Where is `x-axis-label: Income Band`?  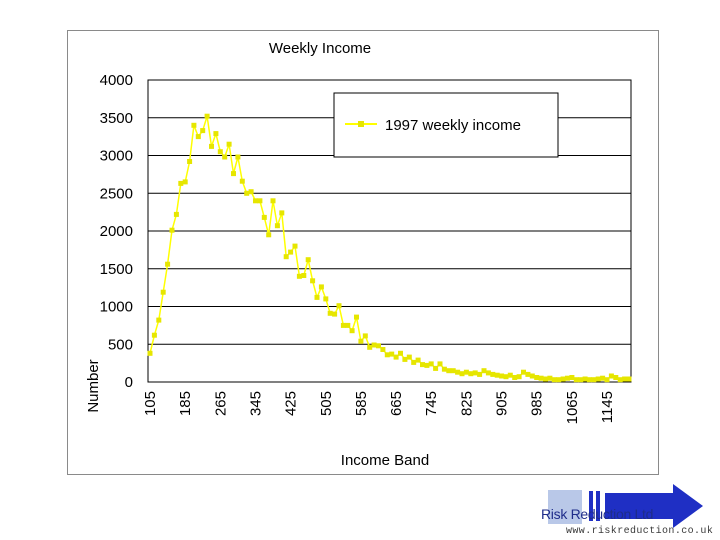
x-axis-label: Income Band is located at coordinates (385, 460).